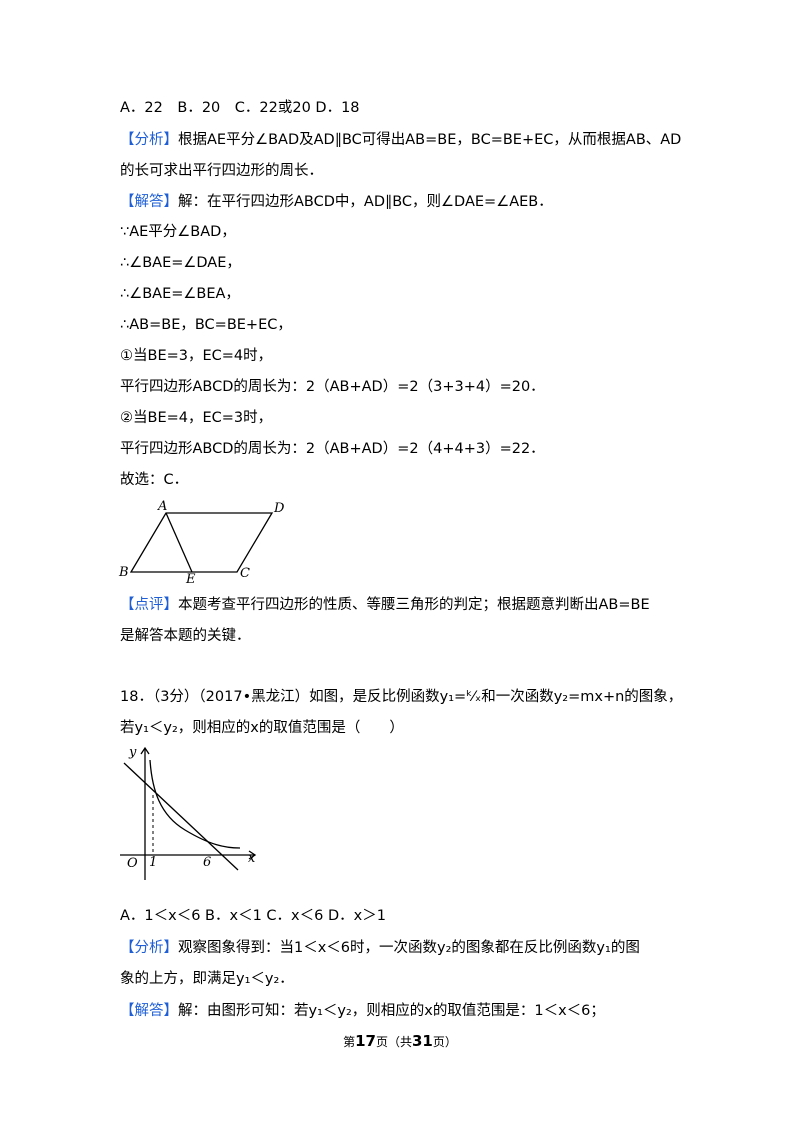  I want to click on footer: 第17页（共31页）, so click(400, 1041).